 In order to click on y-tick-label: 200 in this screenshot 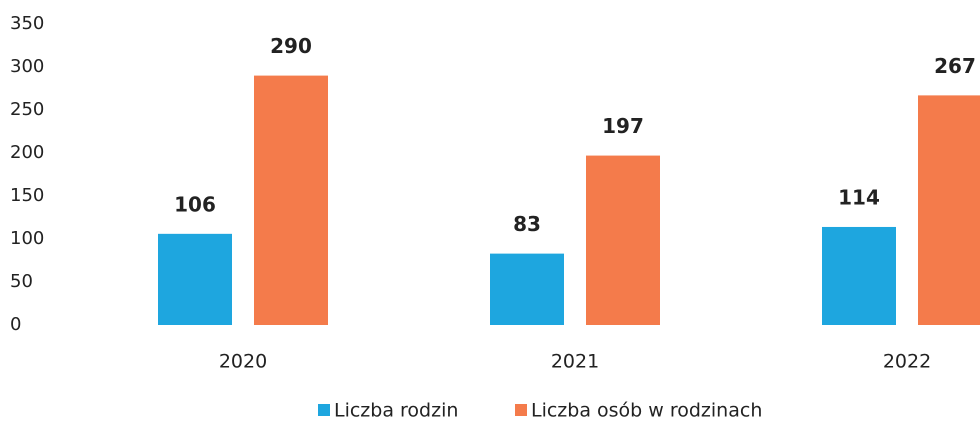, I will do `click(27, 152)`.